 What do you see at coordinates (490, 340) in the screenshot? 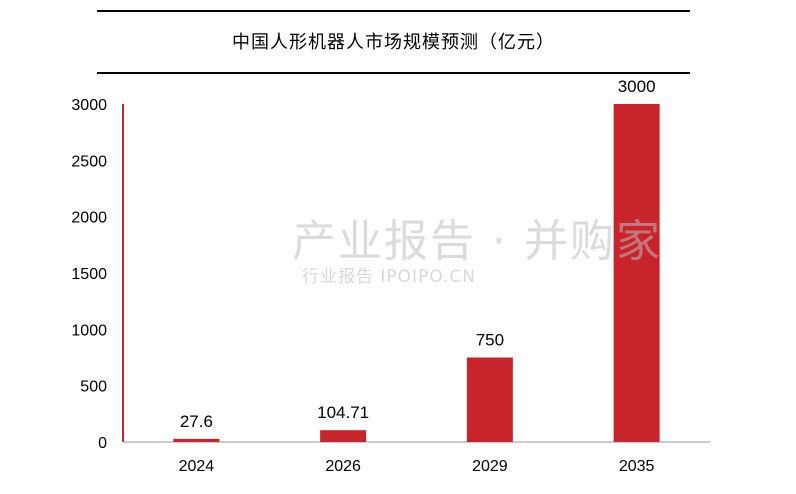
I see `data-label-2029: 750` at bounding box center [490, 340].